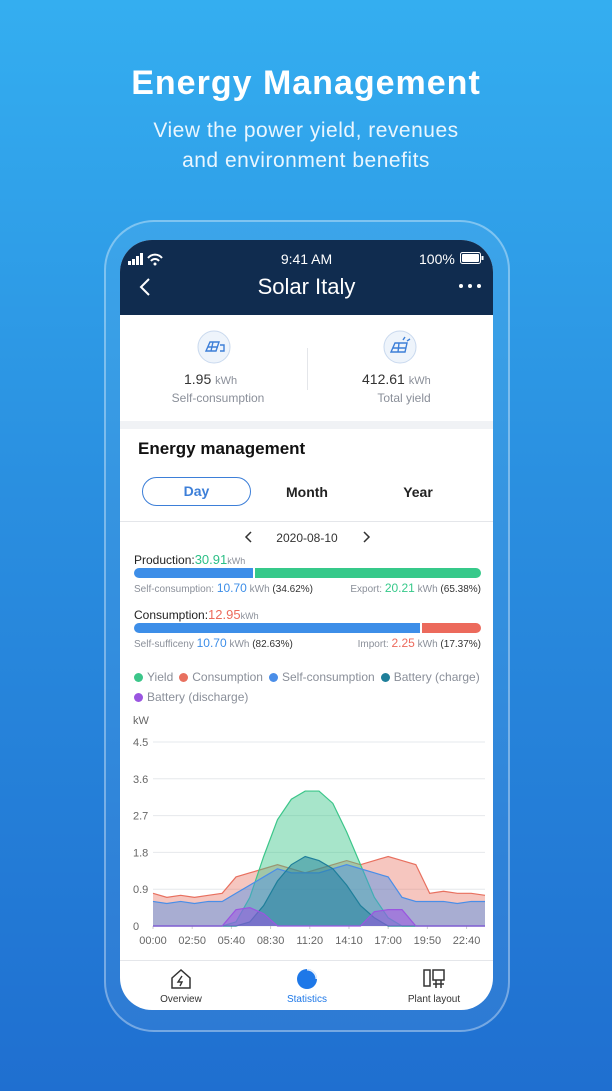 The height and width of the screenshot is (1091, 612). What do you see at coordinates (306, 259) in the screenshot?
I see `status-time: 9:41 AM` at bounding box center [306, 259].